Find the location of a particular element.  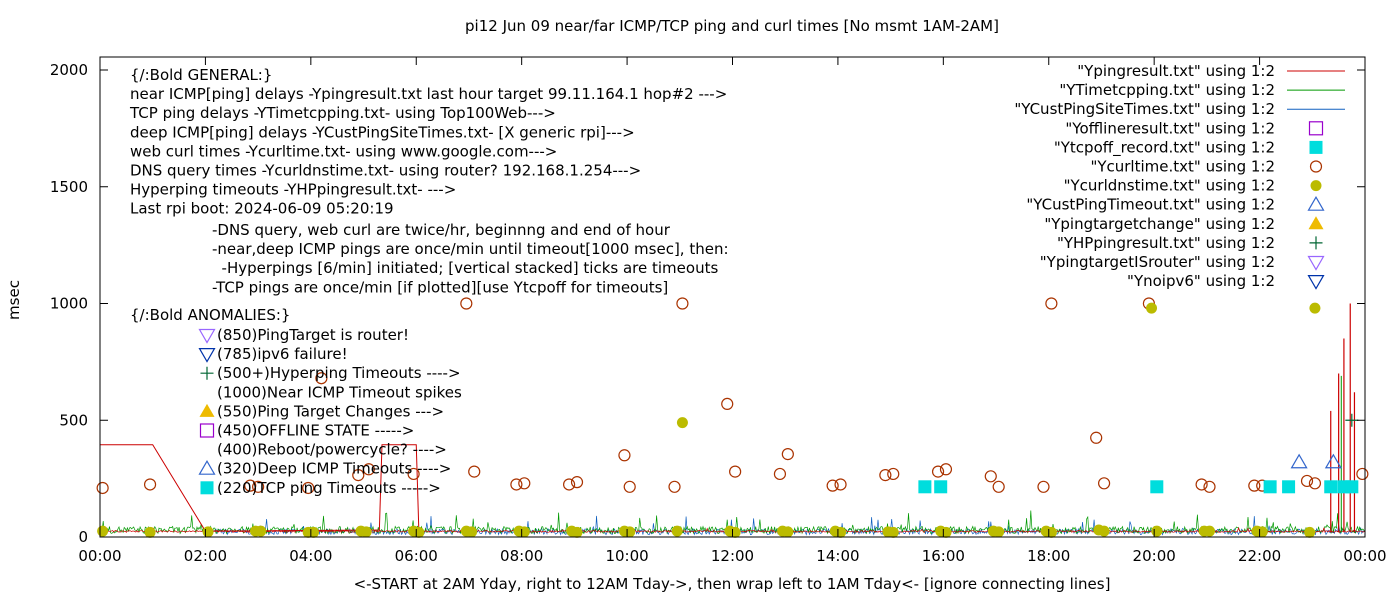

annotation-general: {/:Bold GENERAL:} is located at coordinates (201, 75).